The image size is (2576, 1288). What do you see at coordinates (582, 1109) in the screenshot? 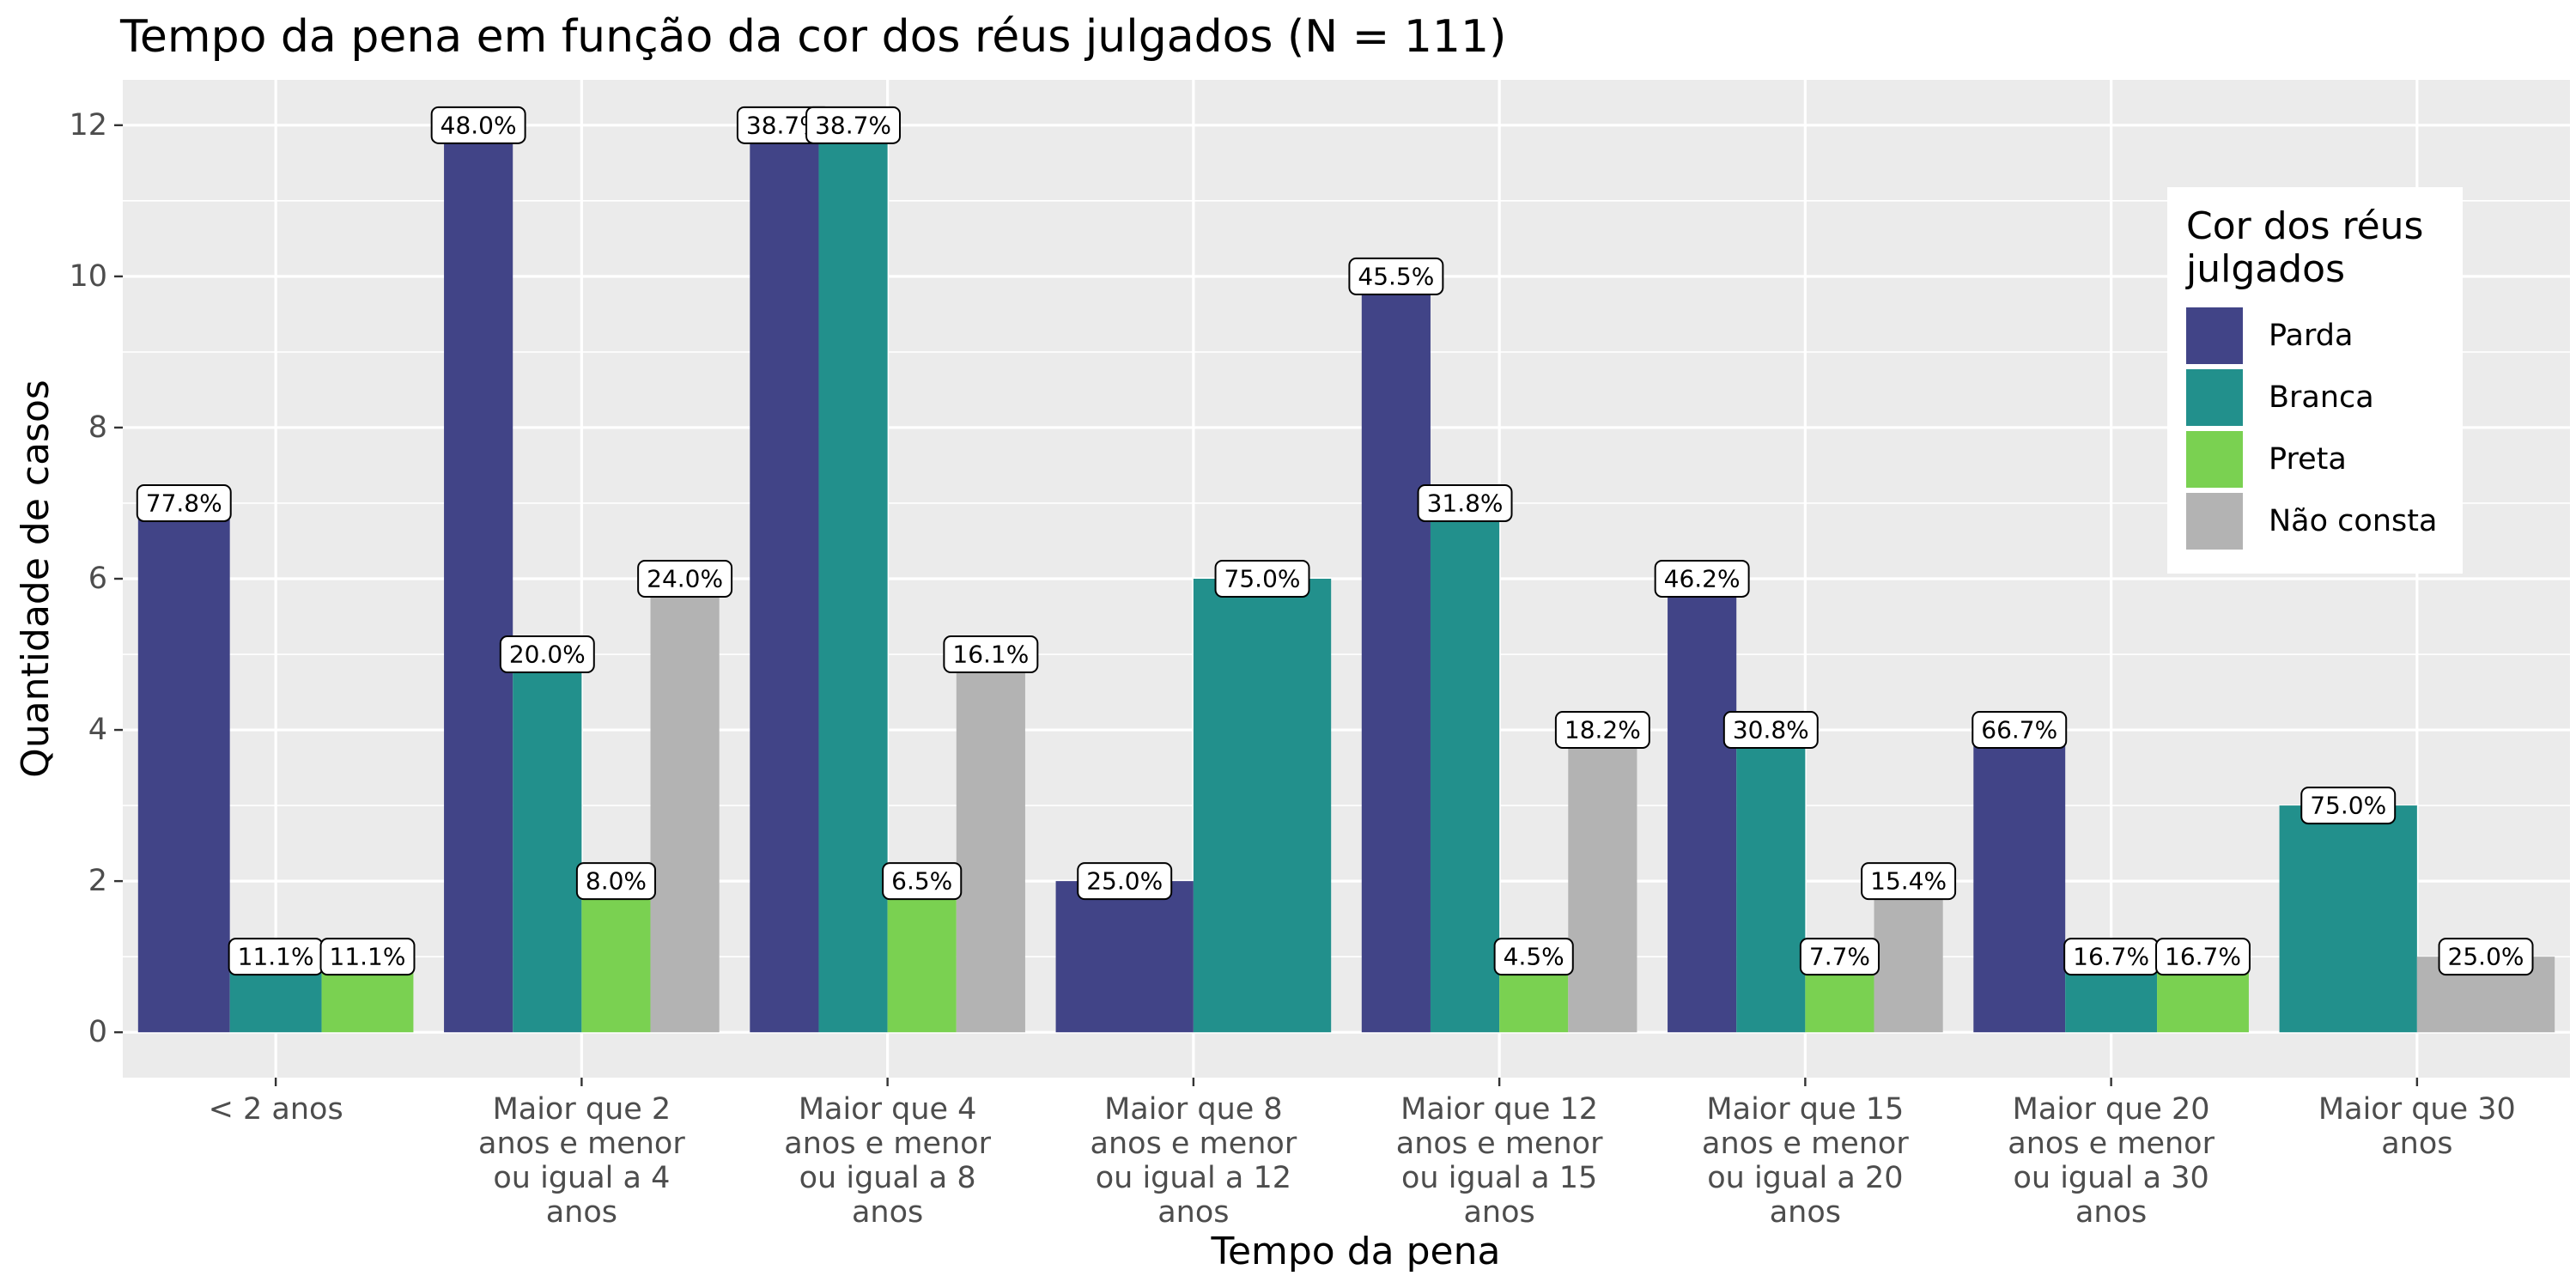
I see `x-tick-label-line: Maior que 2` at bounding box center [582, 1109].